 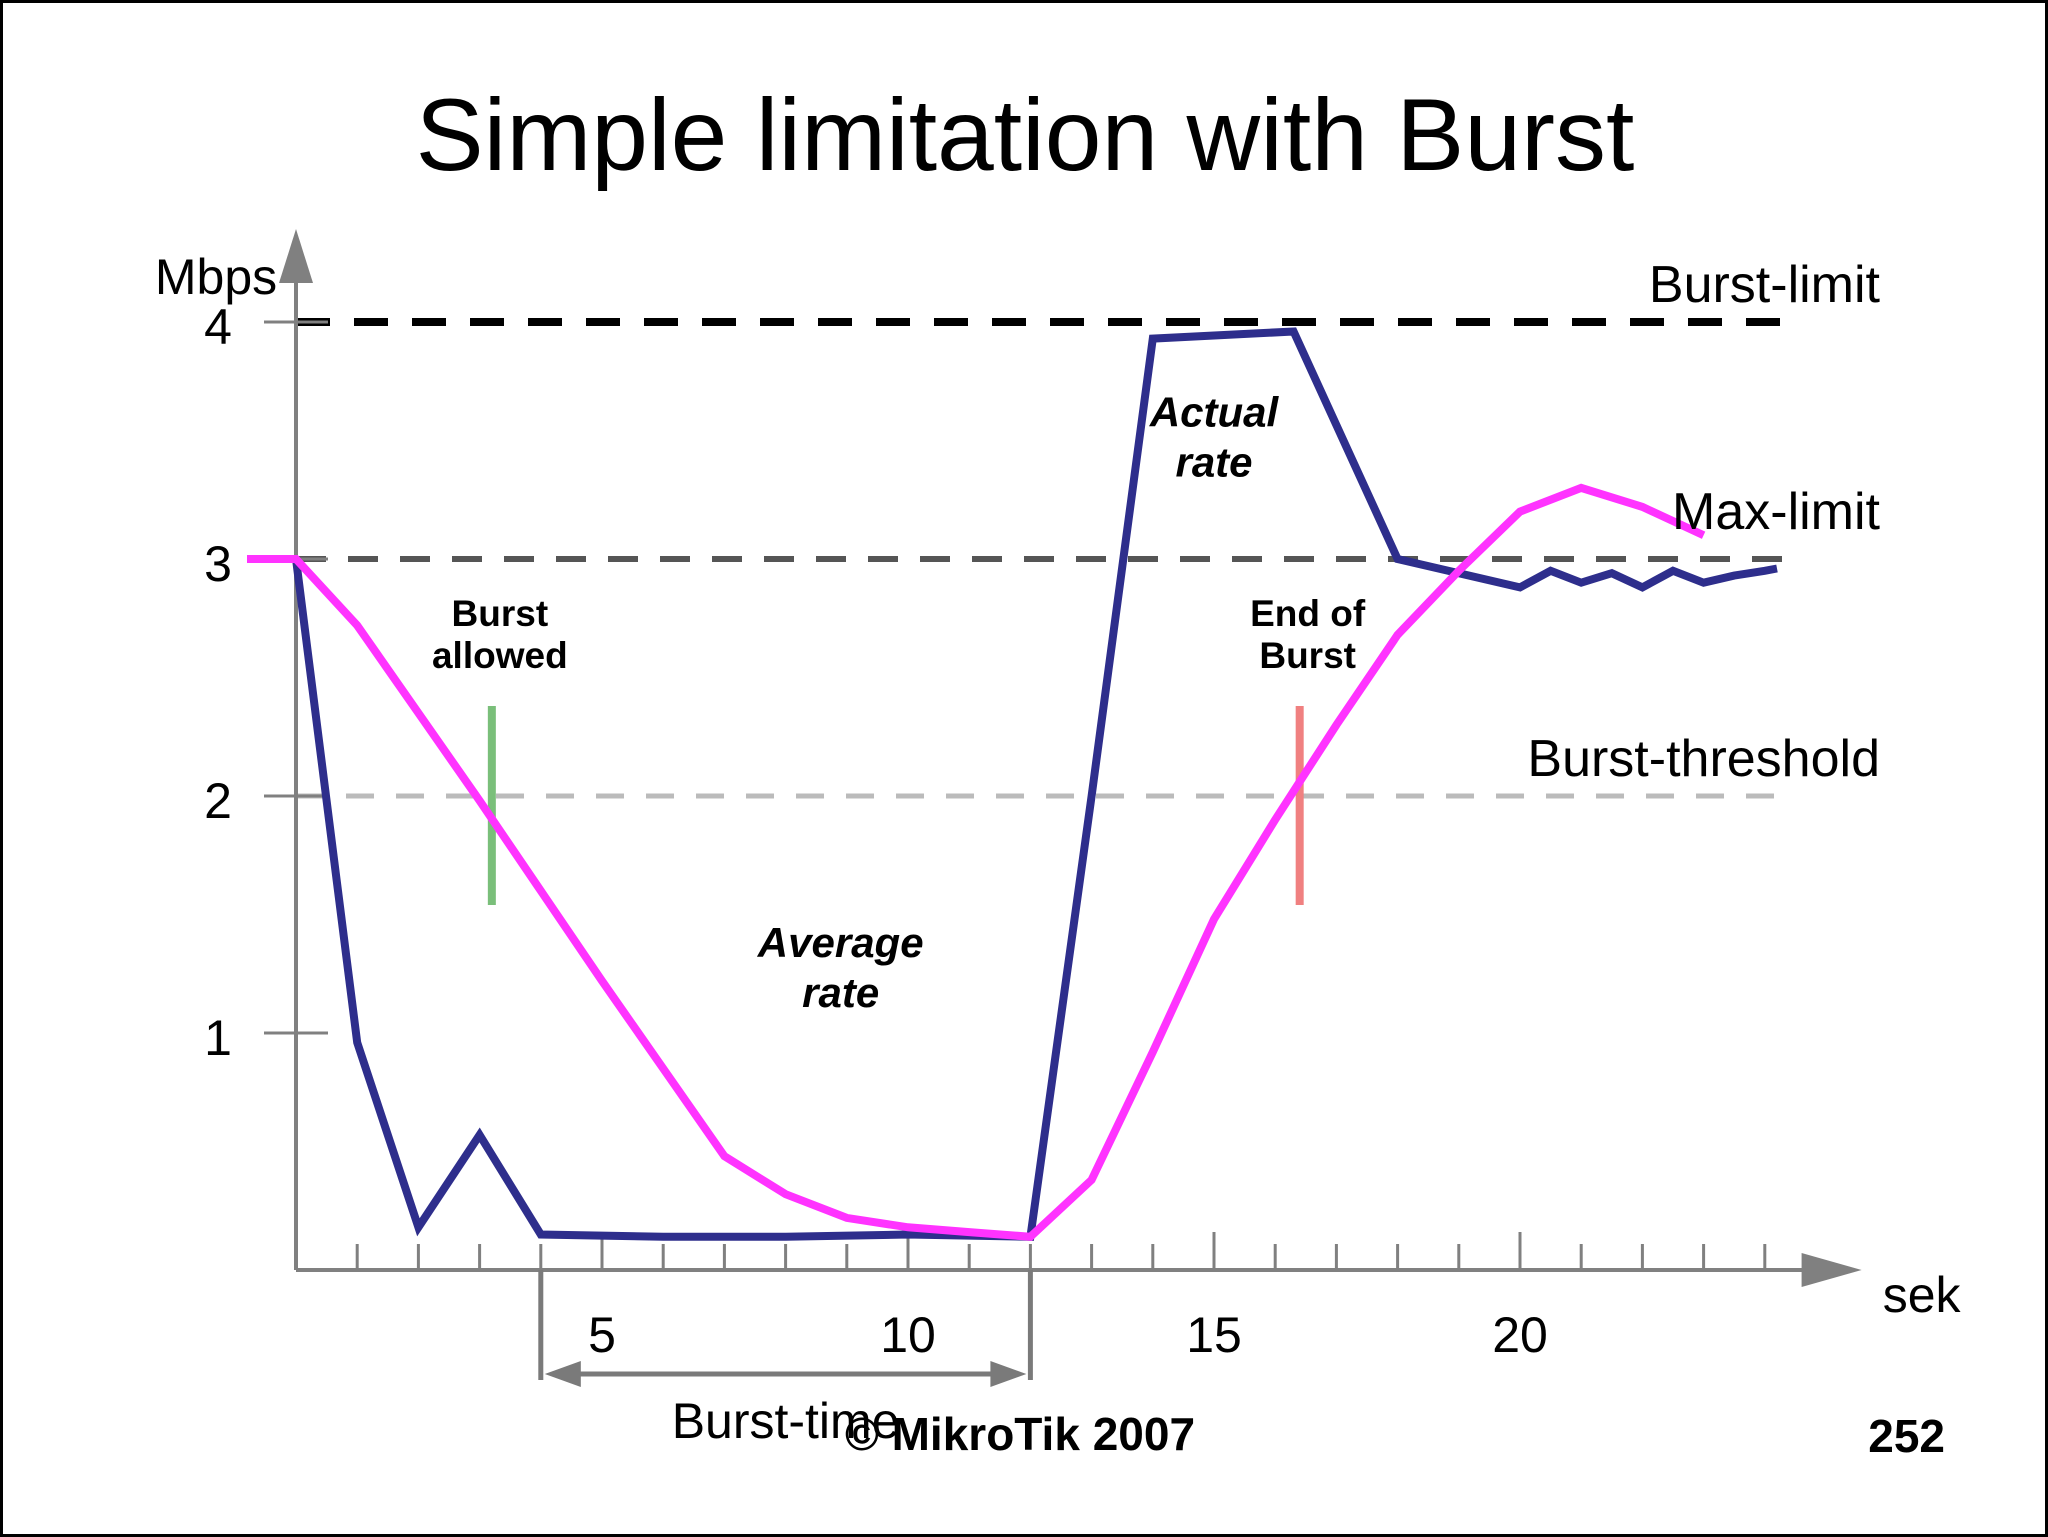 I want to click on y-tick-label: 4, so click(x=218, y=327).